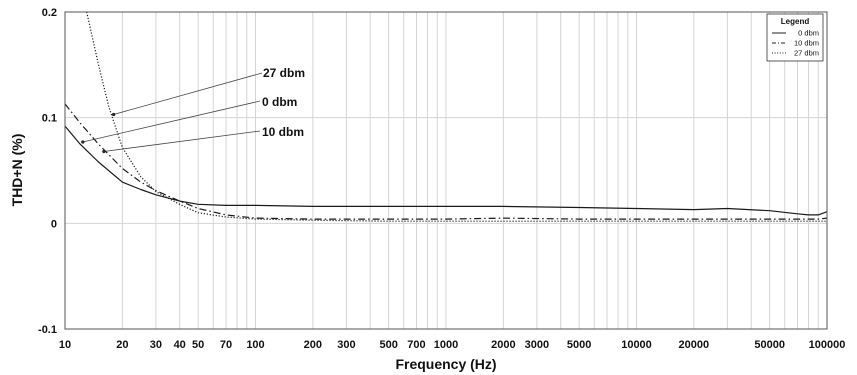 The image size is (857, 375). What do you see at coordinates (279, 102) in the screenshot?
I see `annotation-label: 0 dbm` at bounding box center [279, 102].